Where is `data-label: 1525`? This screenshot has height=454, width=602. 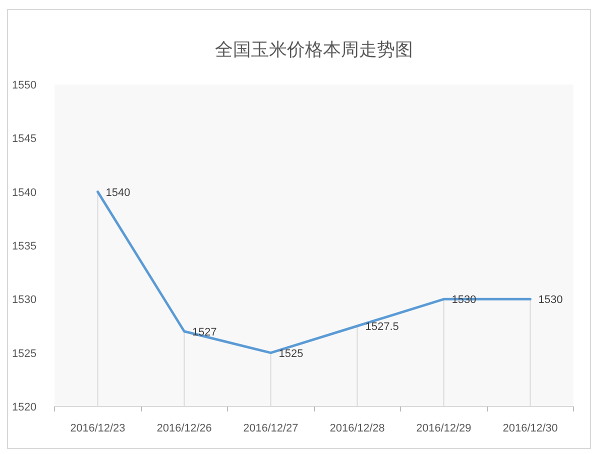 data-label: 1525 is located at coordinates (291, 354).